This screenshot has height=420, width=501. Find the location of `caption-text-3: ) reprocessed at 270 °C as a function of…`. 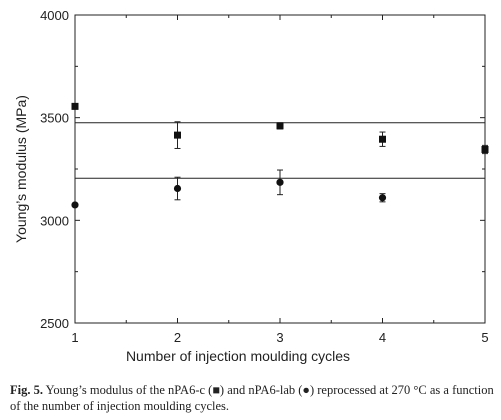

caption-text-3: ) reprocessed at 270 °C as a function of… is located at coordinates (252, 398).